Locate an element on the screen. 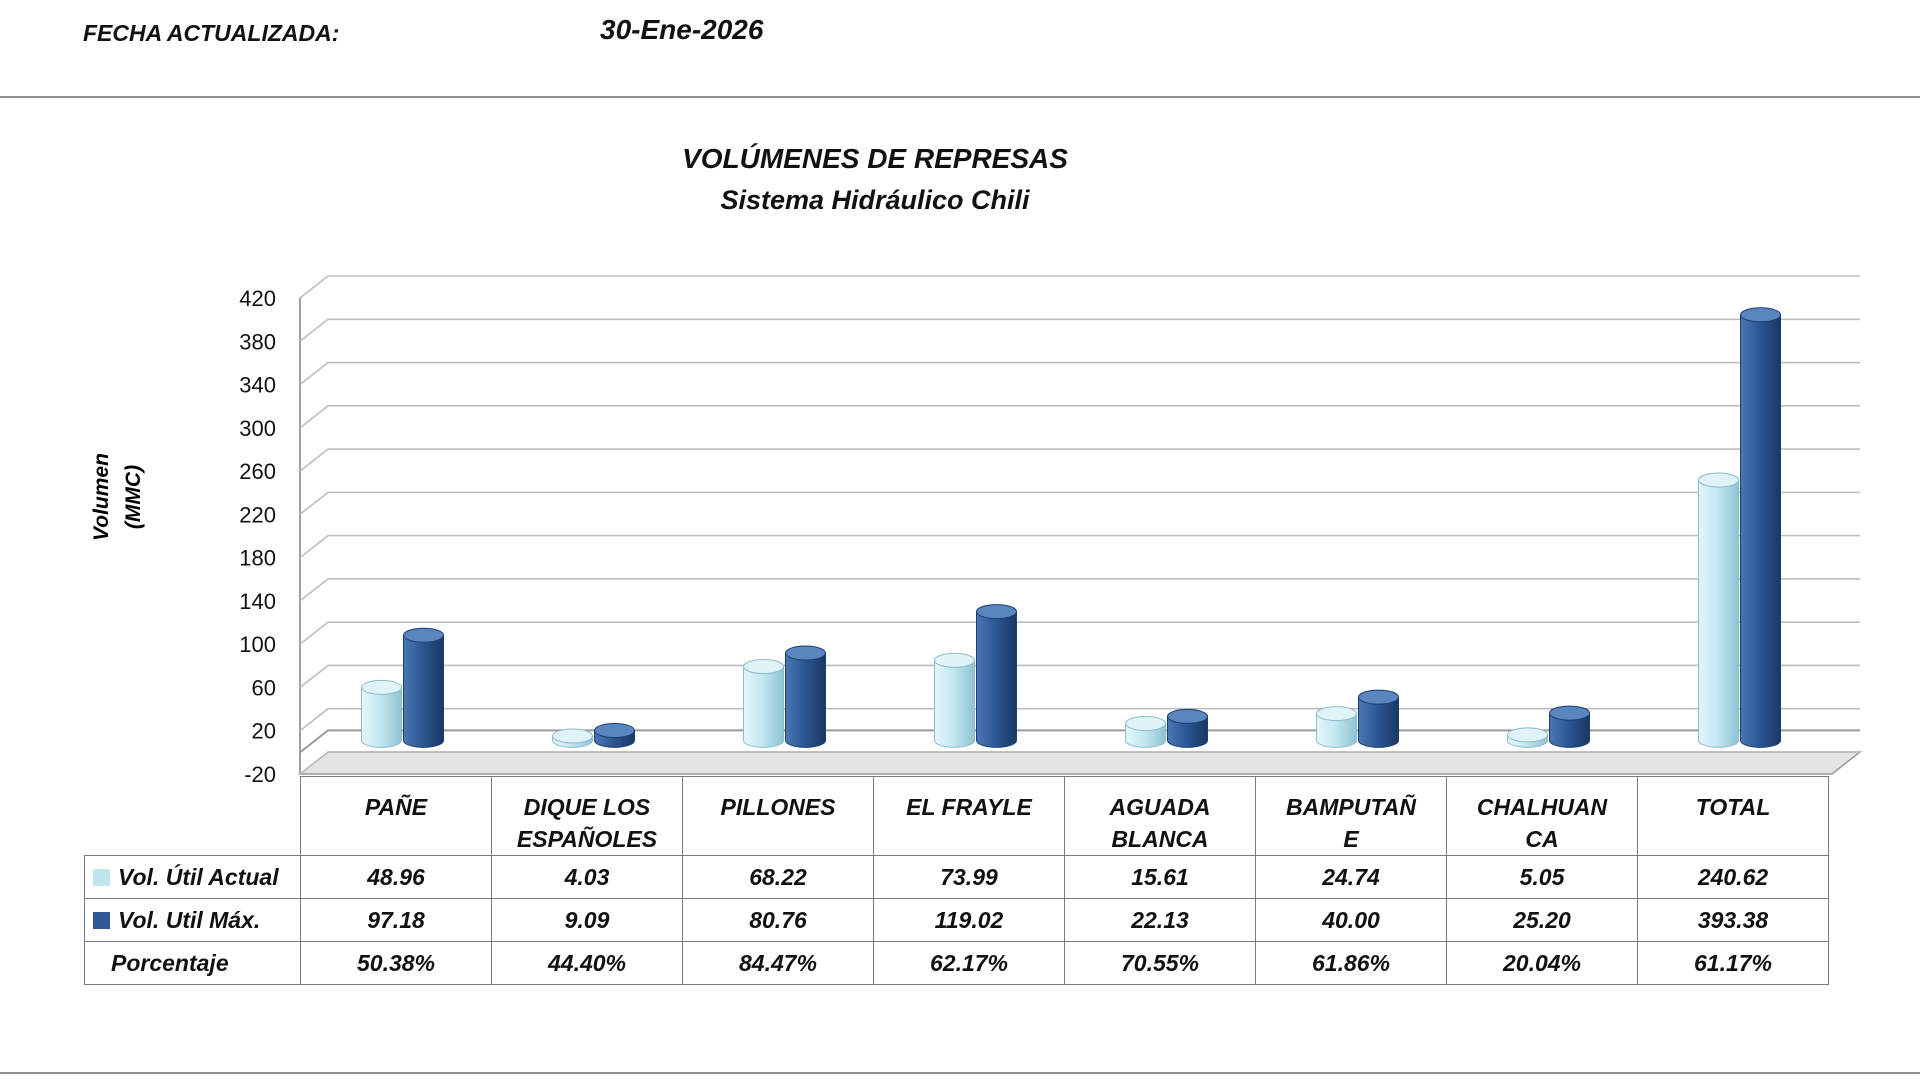  value-cell-max: 22.13 is located at coordinates (1160, 920).